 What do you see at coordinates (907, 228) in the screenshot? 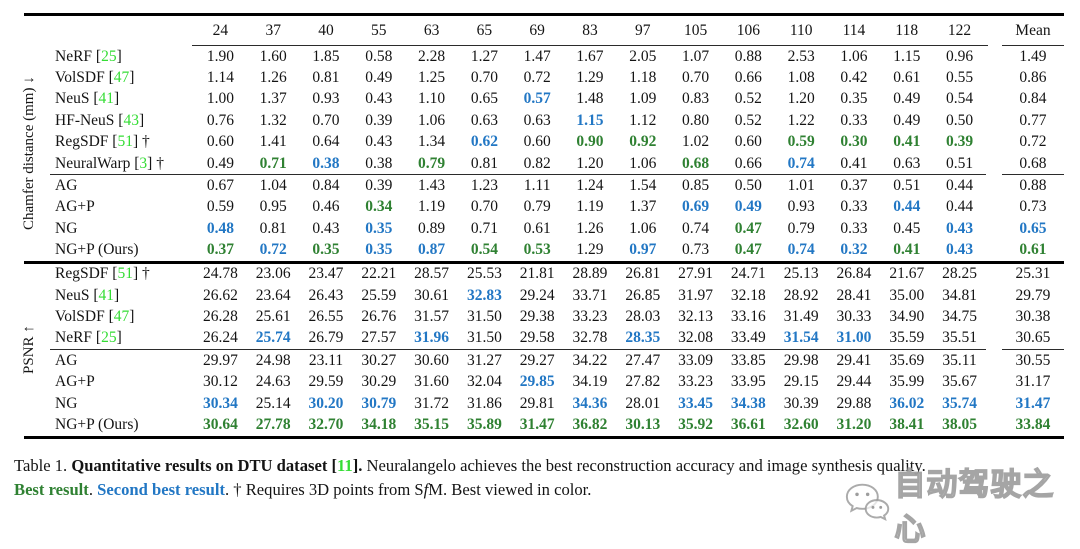
I see `table-cell: 0.45` at bounding box center [907, 228].